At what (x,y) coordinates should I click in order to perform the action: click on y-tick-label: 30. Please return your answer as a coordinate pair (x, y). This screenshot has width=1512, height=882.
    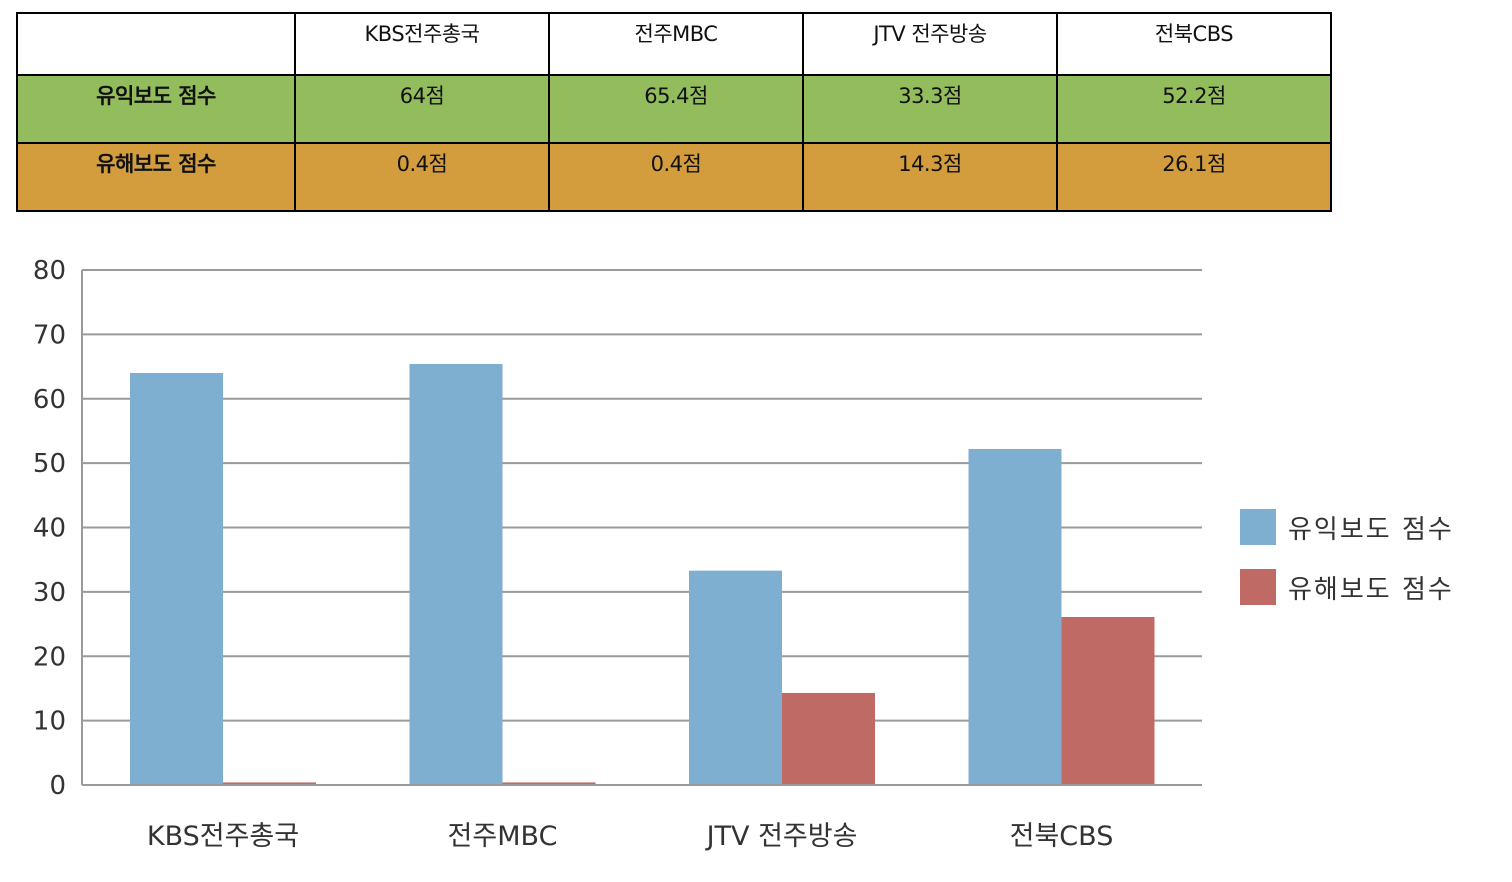
    Looking at the image, I should click on (49, 593).